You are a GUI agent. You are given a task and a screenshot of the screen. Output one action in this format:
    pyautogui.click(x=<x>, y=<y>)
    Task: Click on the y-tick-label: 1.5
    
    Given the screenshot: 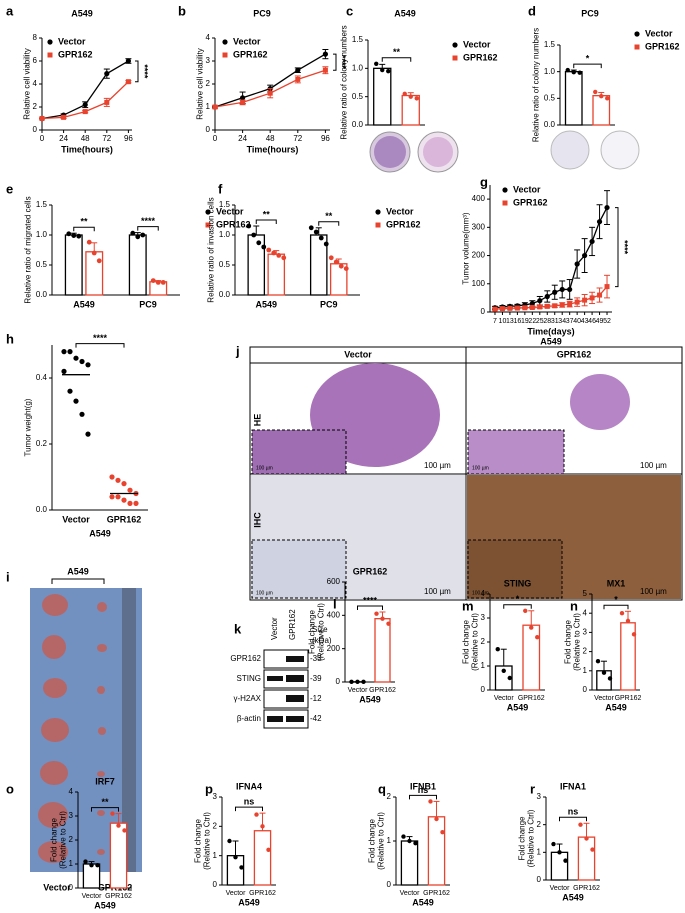 What is the action you would take?
    pyautogui.click(x=358, y=39)
    